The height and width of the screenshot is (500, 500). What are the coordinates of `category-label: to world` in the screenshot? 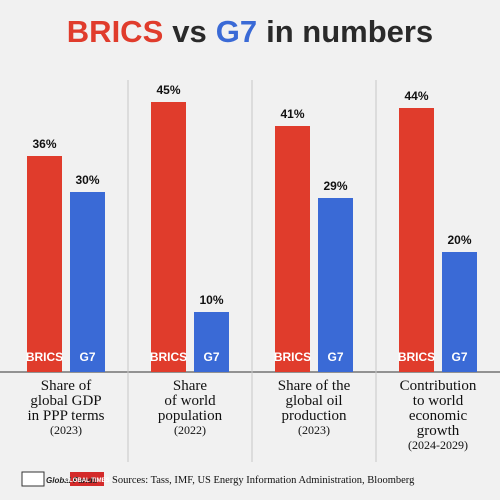 It's located at (438, 401).